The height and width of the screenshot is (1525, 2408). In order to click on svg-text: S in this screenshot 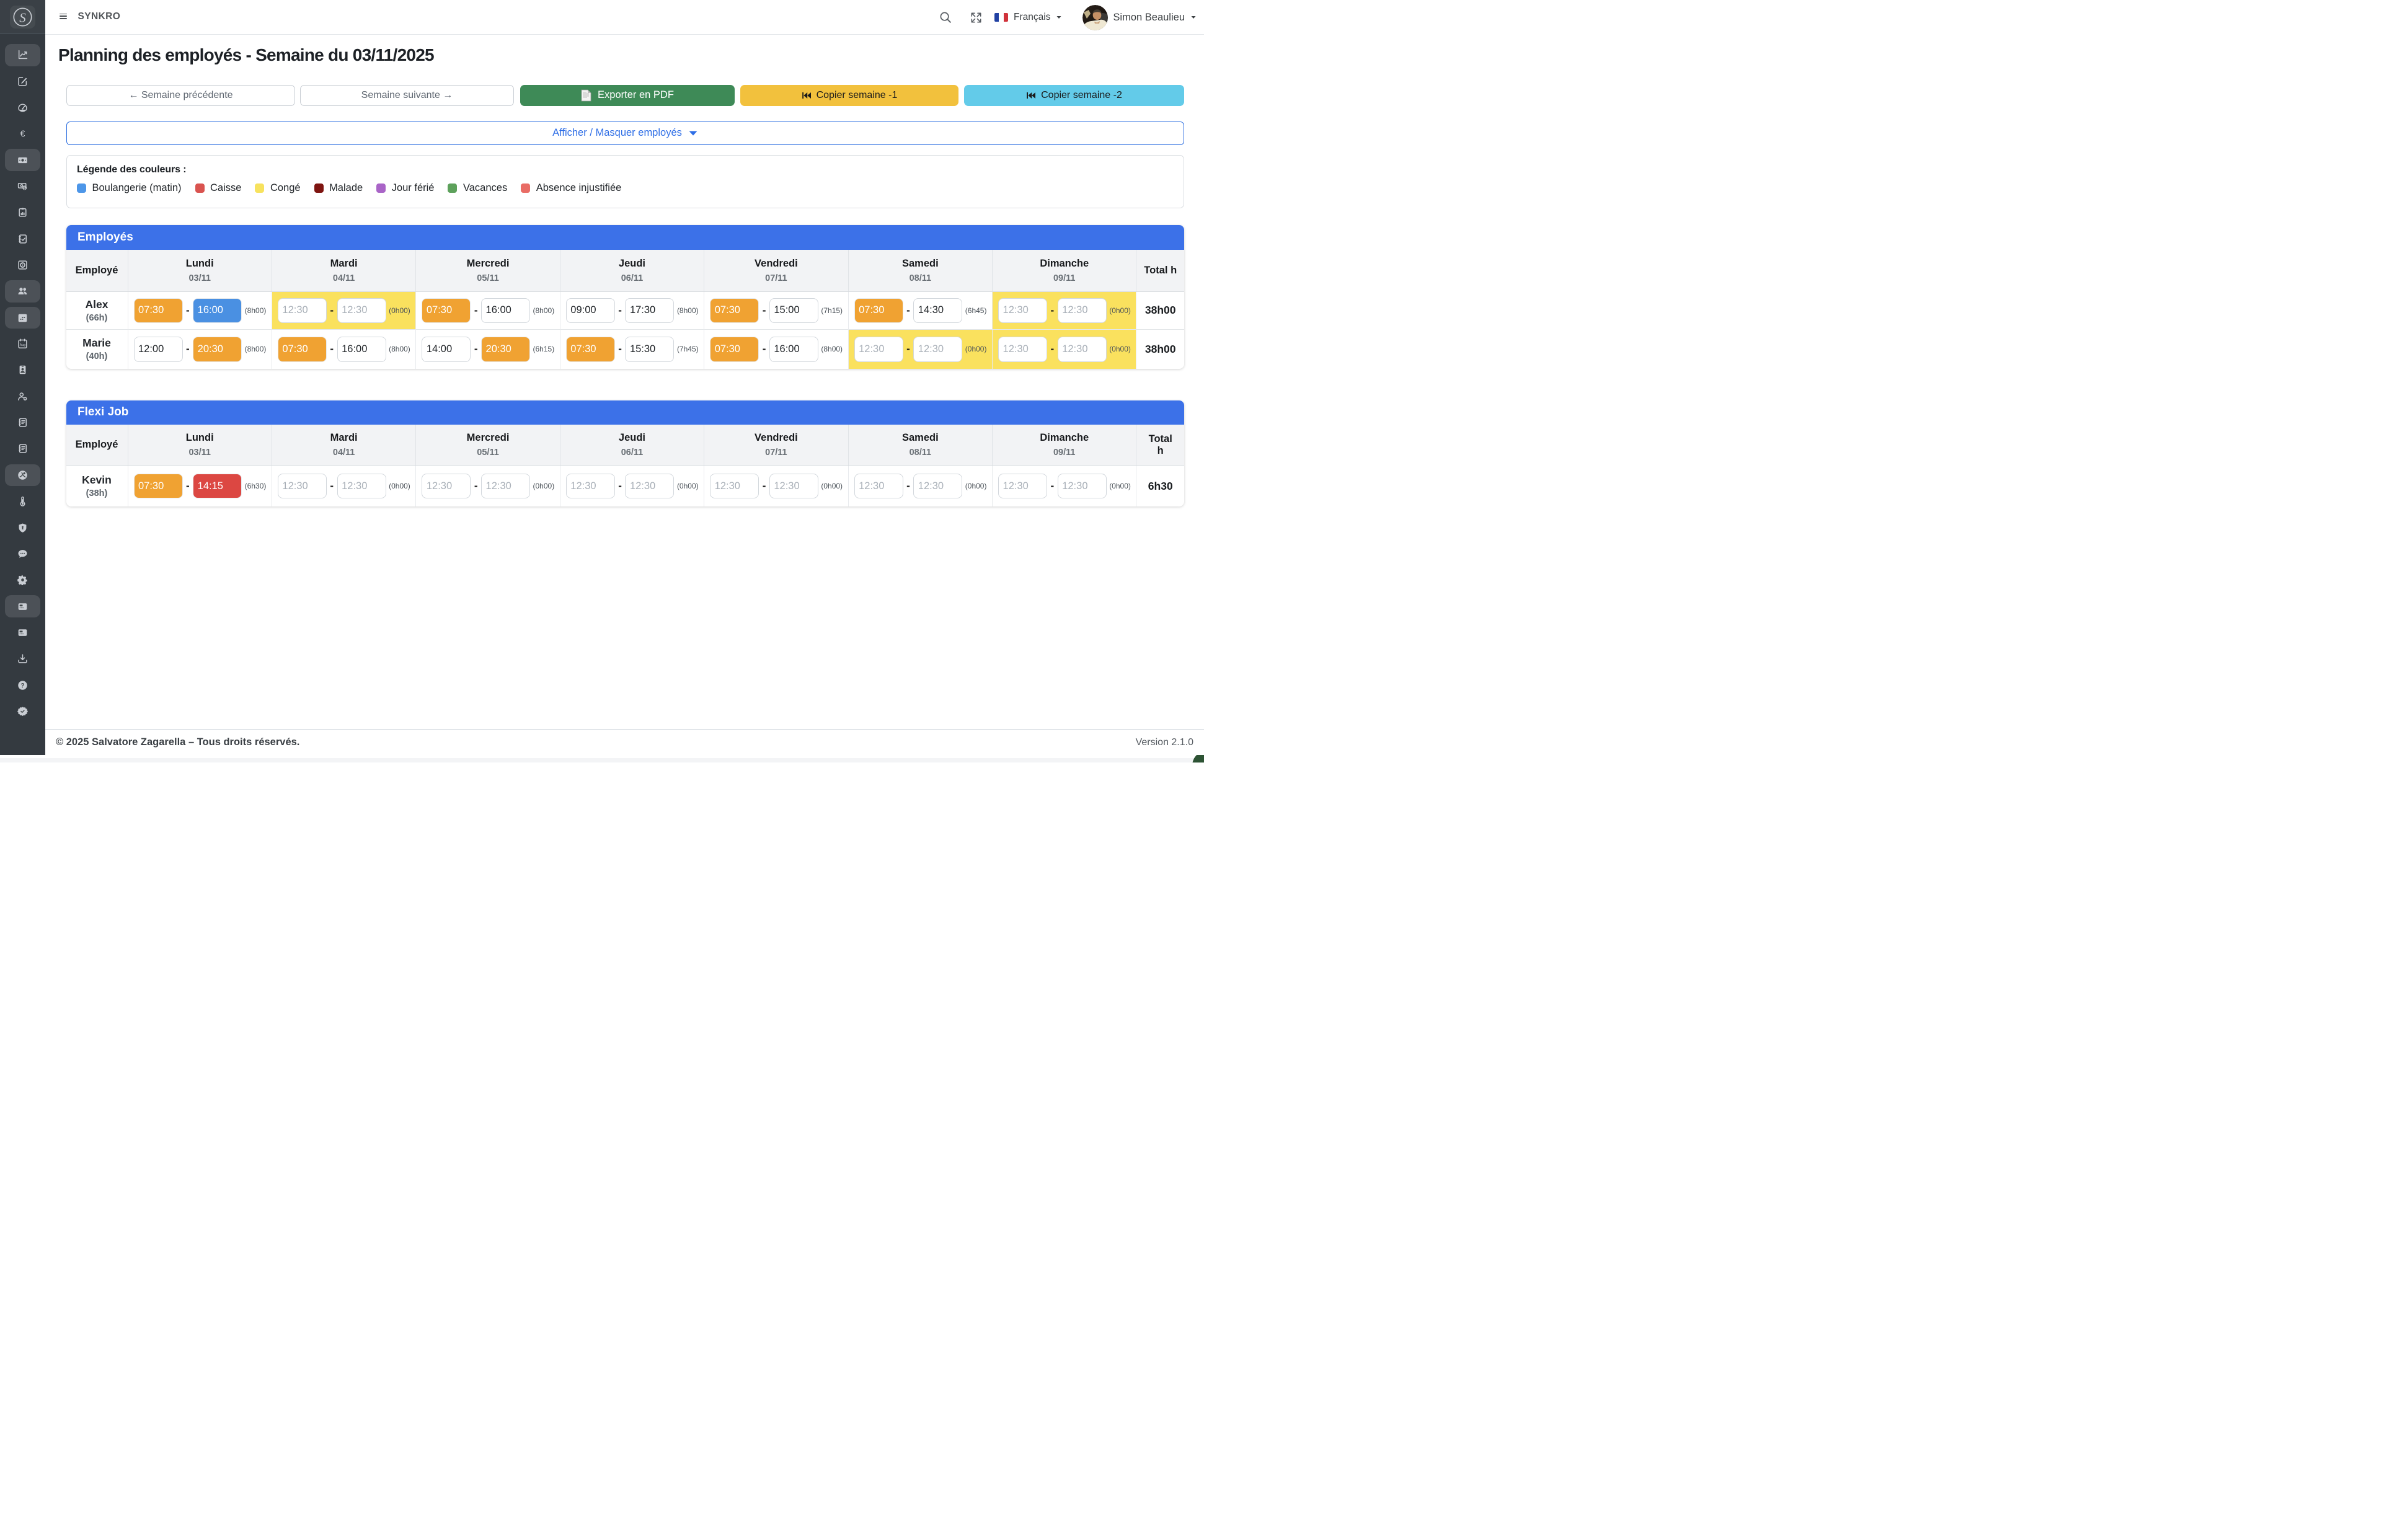, I will do `click(23, 18)`.